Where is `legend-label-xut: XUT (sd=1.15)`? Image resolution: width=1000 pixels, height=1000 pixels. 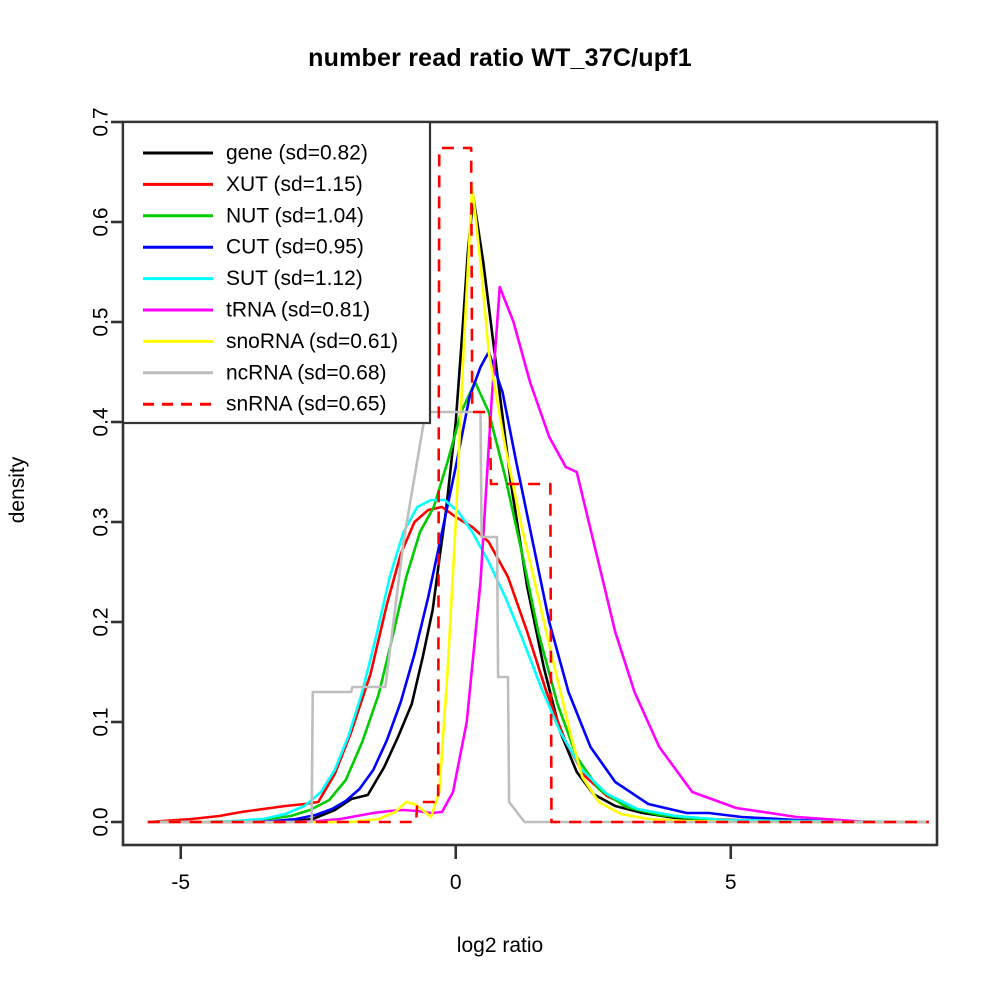 legend-label-xut: XUT (sd=1.15) is located at coordinates (294, 184).